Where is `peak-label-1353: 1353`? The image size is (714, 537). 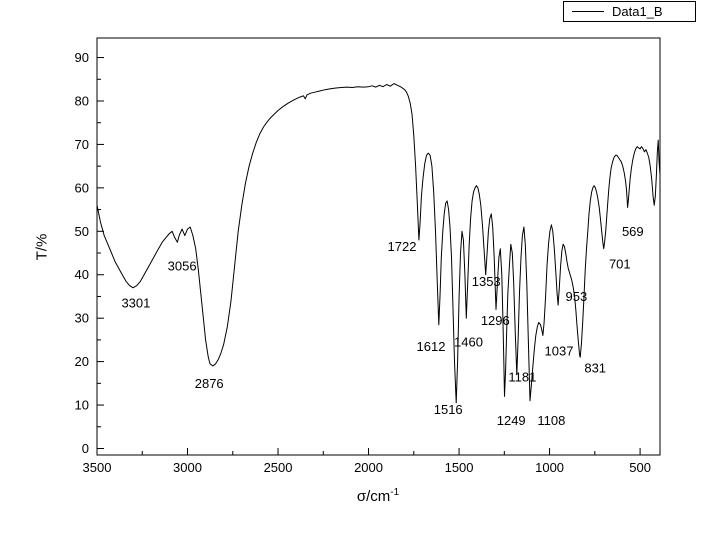
peak-label-1353: 1353 is located at coordinates (486, 281).